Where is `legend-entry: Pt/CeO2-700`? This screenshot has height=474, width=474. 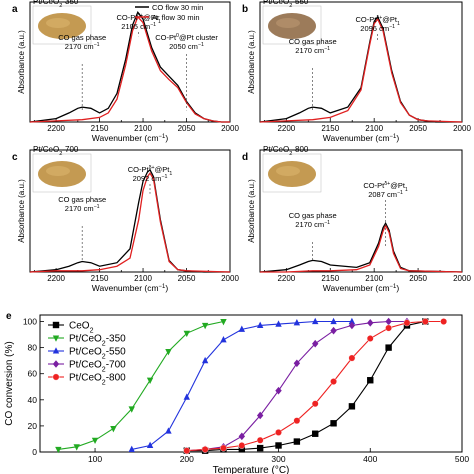
legend-entry: Pt/CeO2-700 is located at coordinates (97, 367).